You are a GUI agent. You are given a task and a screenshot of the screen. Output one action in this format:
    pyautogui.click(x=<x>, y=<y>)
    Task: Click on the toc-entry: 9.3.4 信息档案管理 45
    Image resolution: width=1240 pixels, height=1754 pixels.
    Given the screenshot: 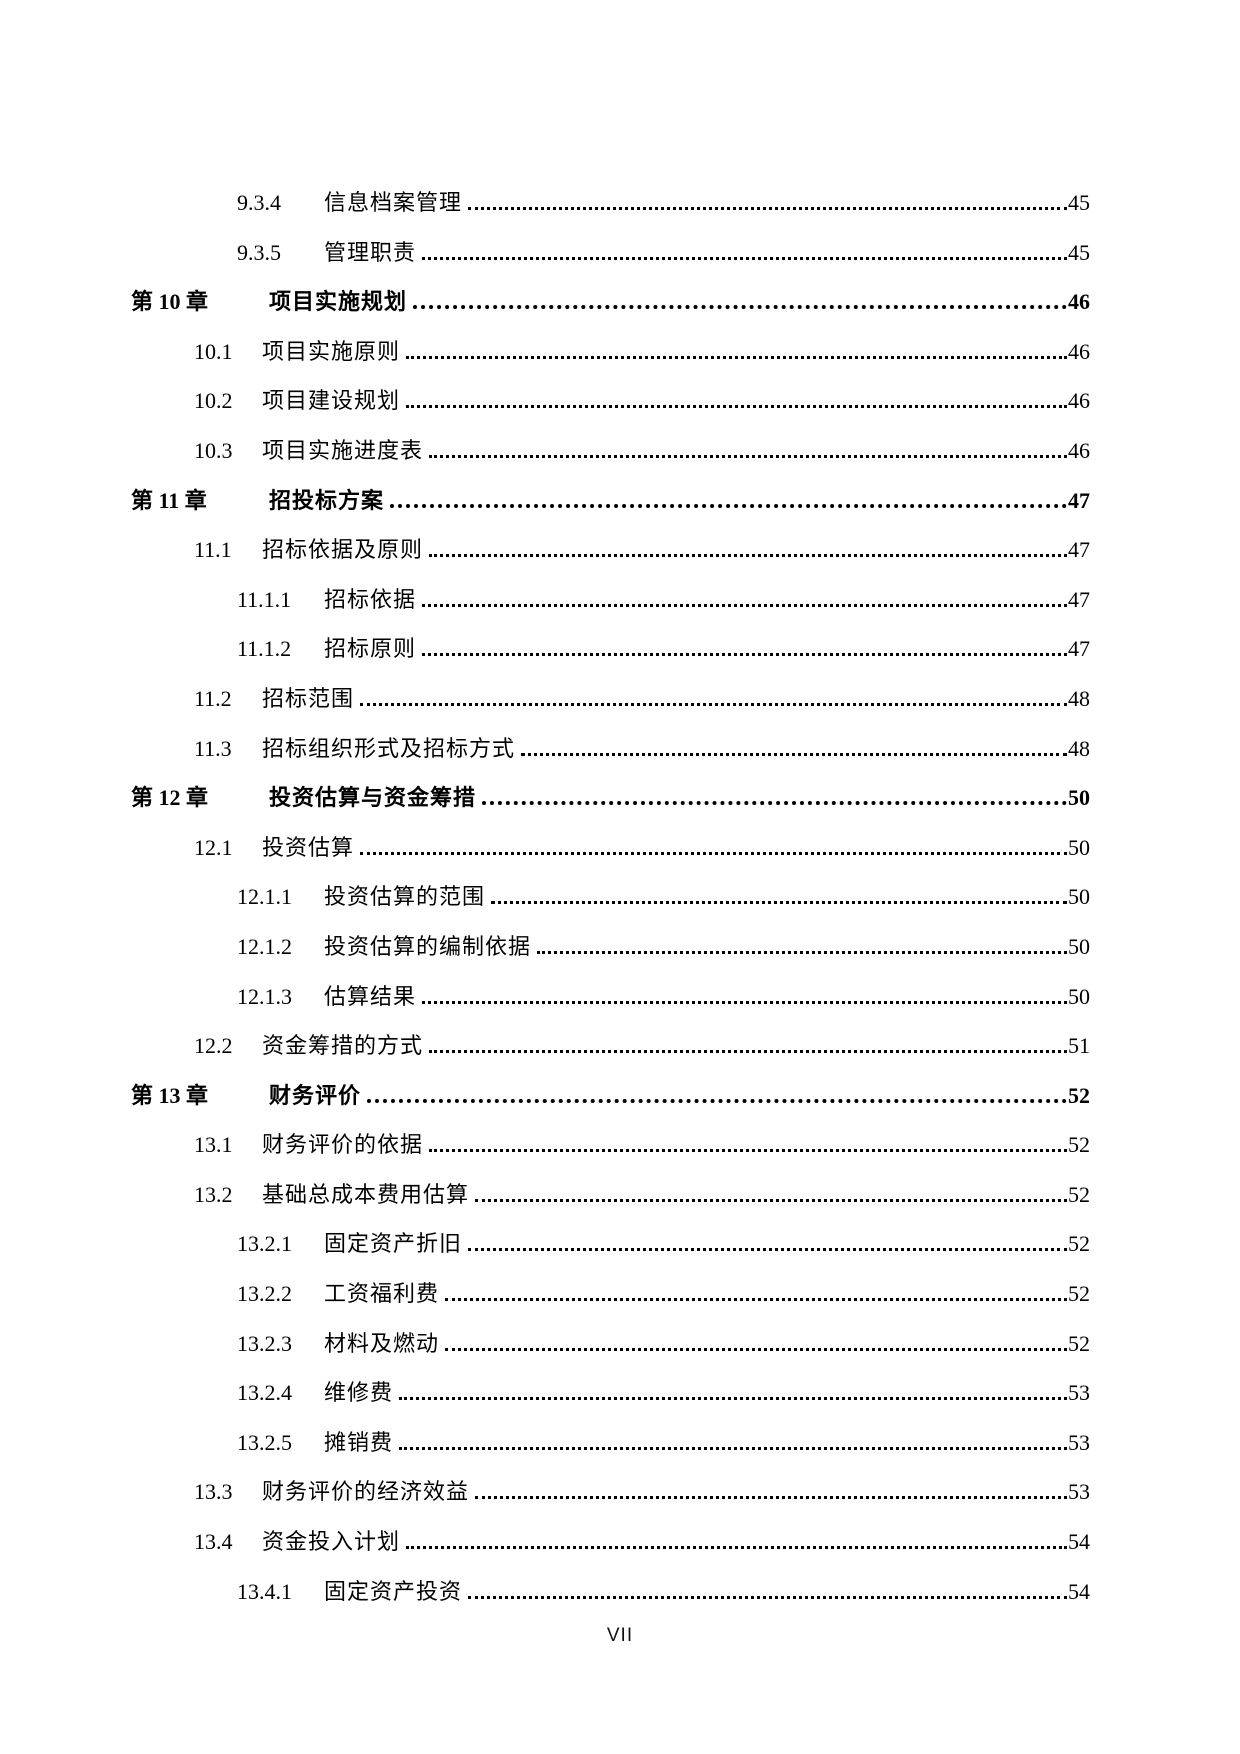 What is the action you would take?
    pyautogui.click(x=663, y=203)
    